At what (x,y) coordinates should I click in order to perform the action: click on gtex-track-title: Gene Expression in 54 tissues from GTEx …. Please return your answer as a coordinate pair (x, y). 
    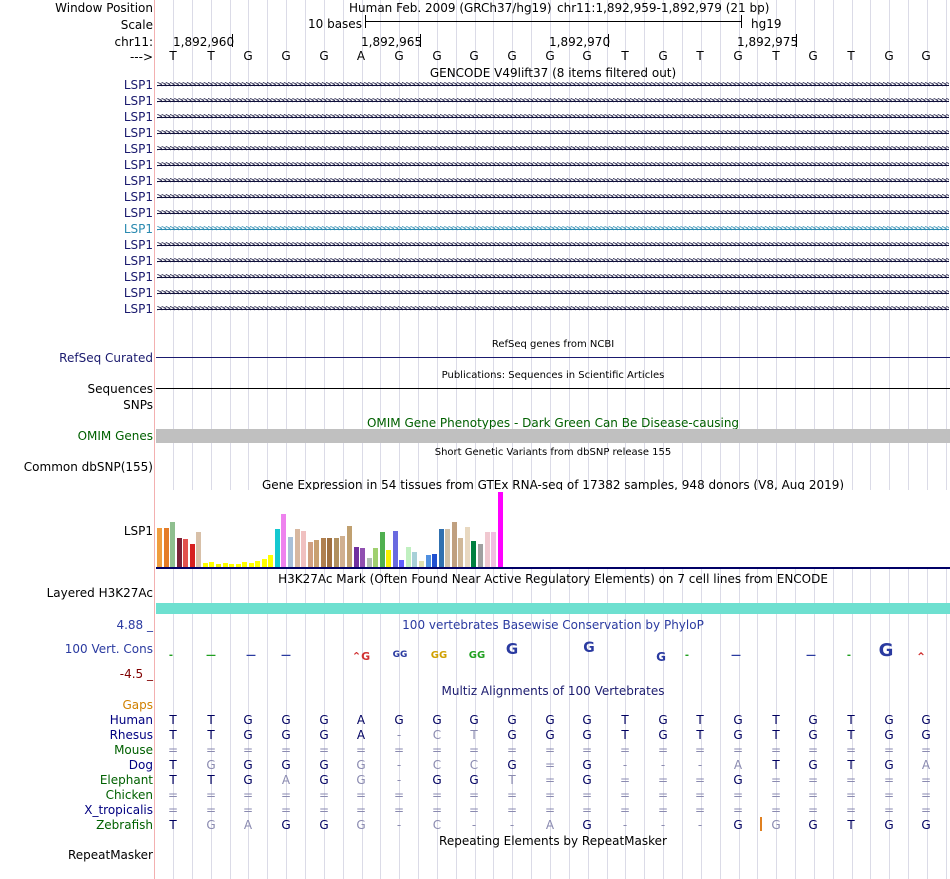
    Looking at the image, I should click on (553, 485).